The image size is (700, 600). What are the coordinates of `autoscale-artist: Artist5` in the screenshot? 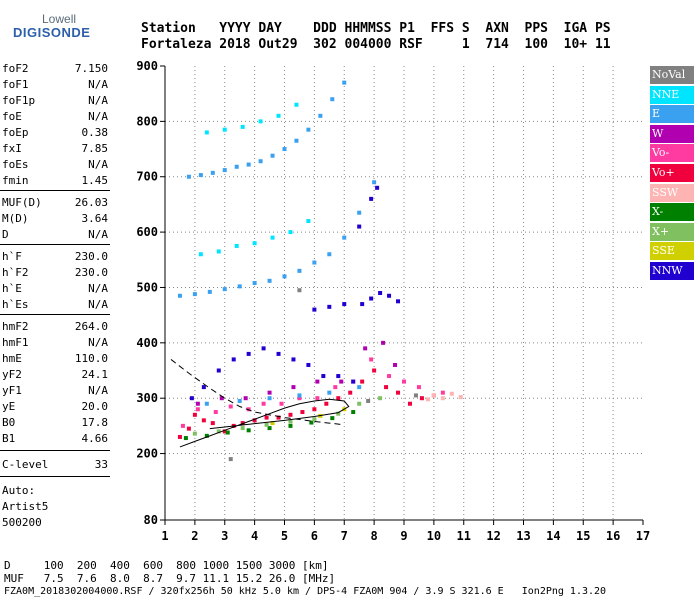 It's located at (25, 506).